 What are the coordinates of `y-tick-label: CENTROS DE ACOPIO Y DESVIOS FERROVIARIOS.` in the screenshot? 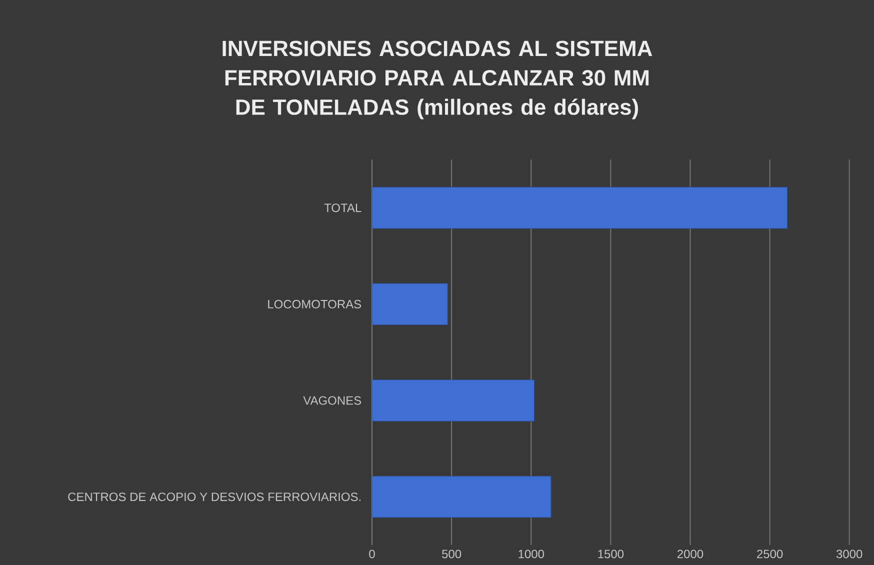 It's located at (214, 497).